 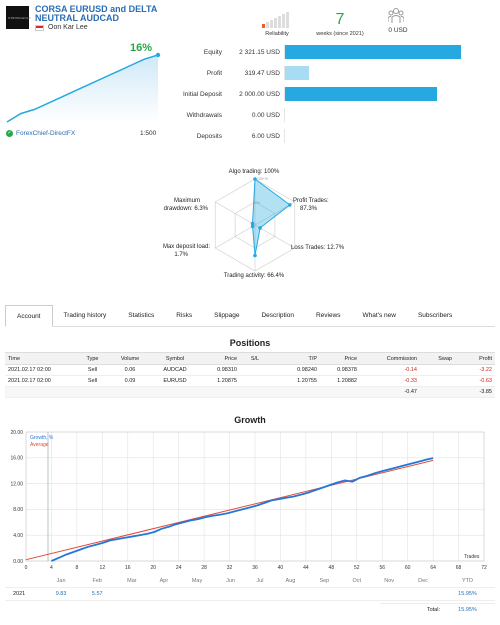 What do you see at coordinates (175, 358) in the screenshot?
I see `col-header: Symbol` at bounding box center [175, 358].